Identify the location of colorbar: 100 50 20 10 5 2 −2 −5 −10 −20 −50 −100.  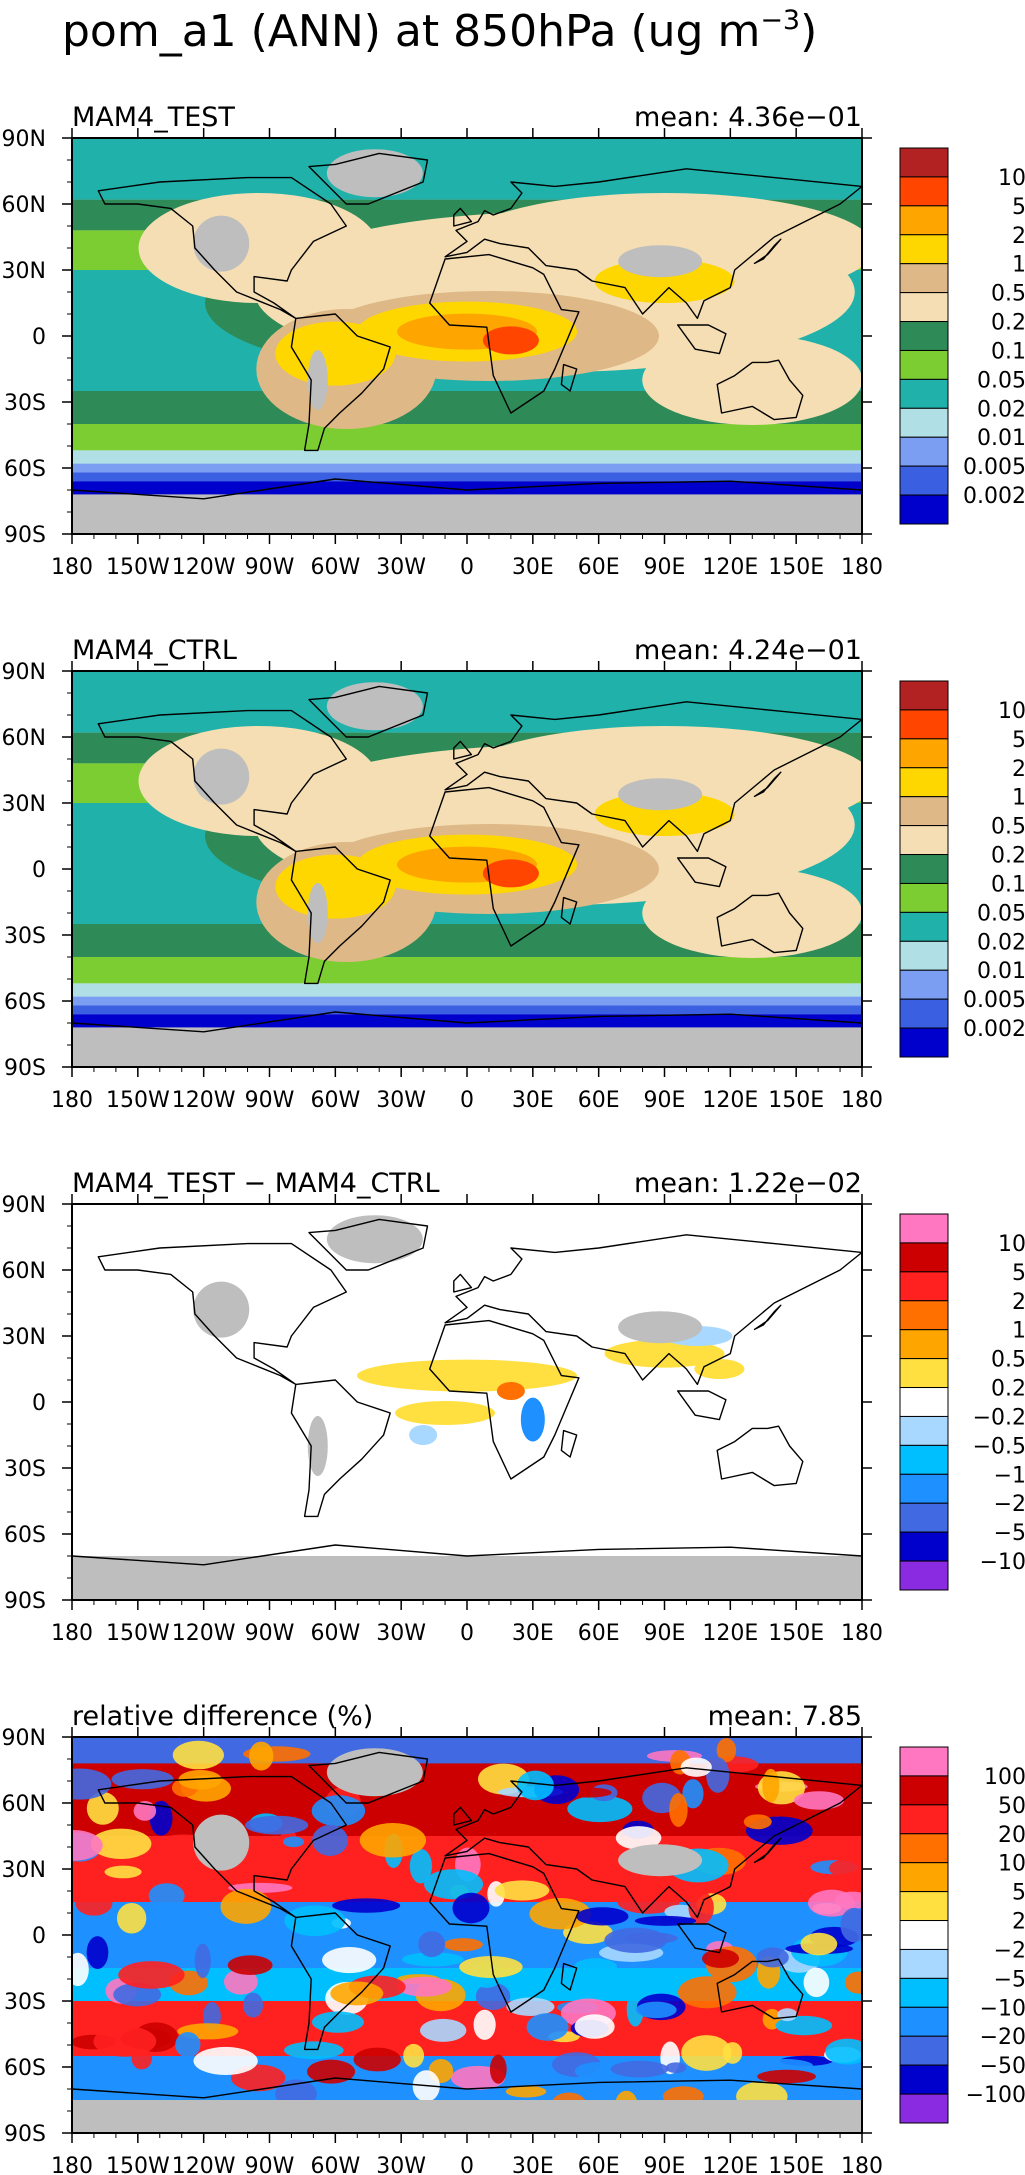
(962, 1935).